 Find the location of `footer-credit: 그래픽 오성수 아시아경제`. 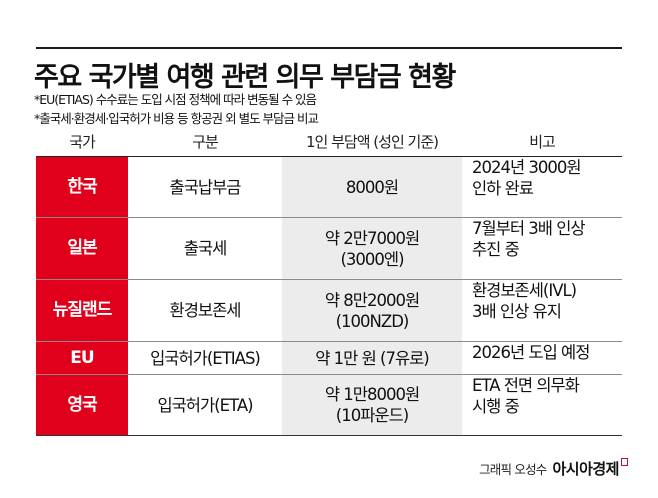

footer-credit: 그래픽 오성수 아시아경제 is located at coordinates (553, 468).